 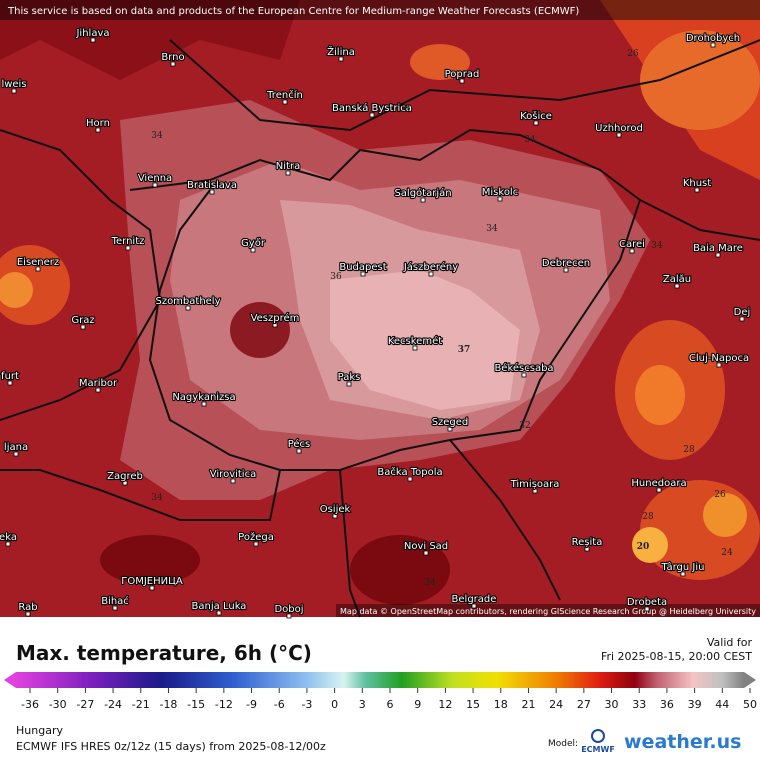 I want to click on colorbar-tick-label: -24, so click(x=113, y=704).